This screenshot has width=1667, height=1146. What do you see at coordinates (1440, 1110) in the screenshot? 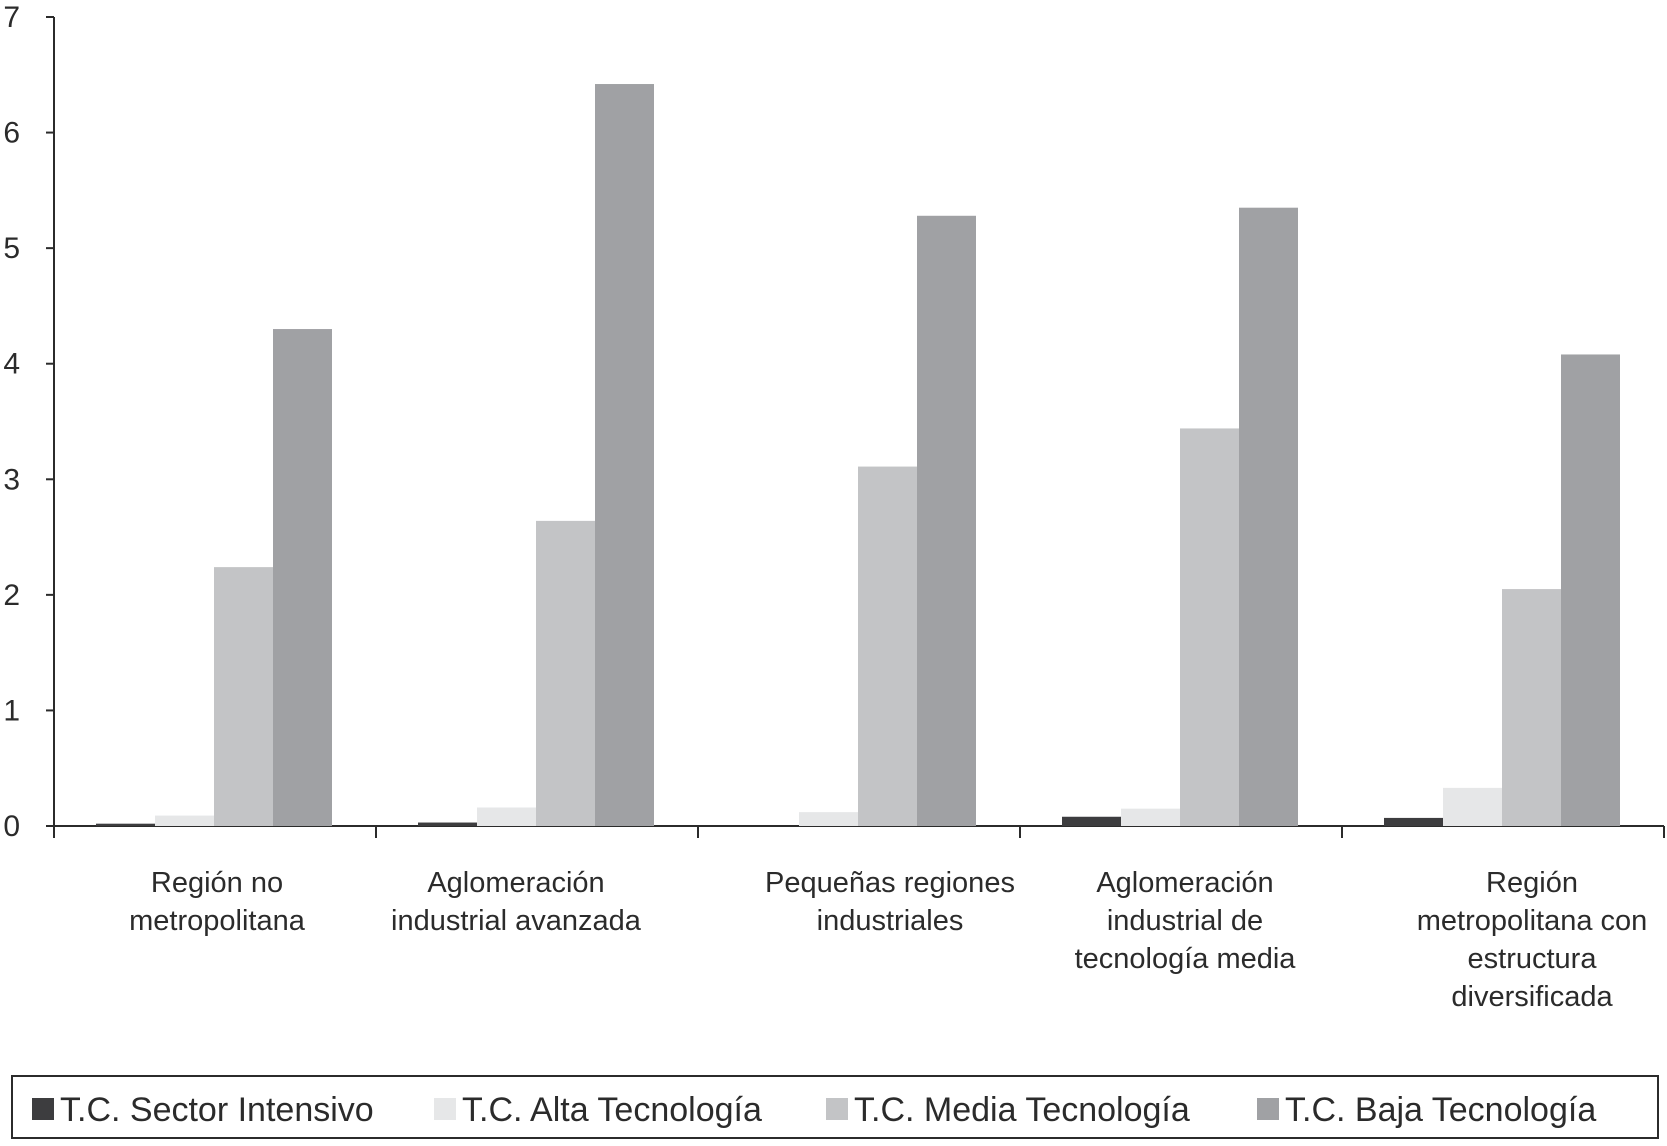
I see `legend-label: T.C. Baja Tecnología` at bounding box center [1440, 1110].